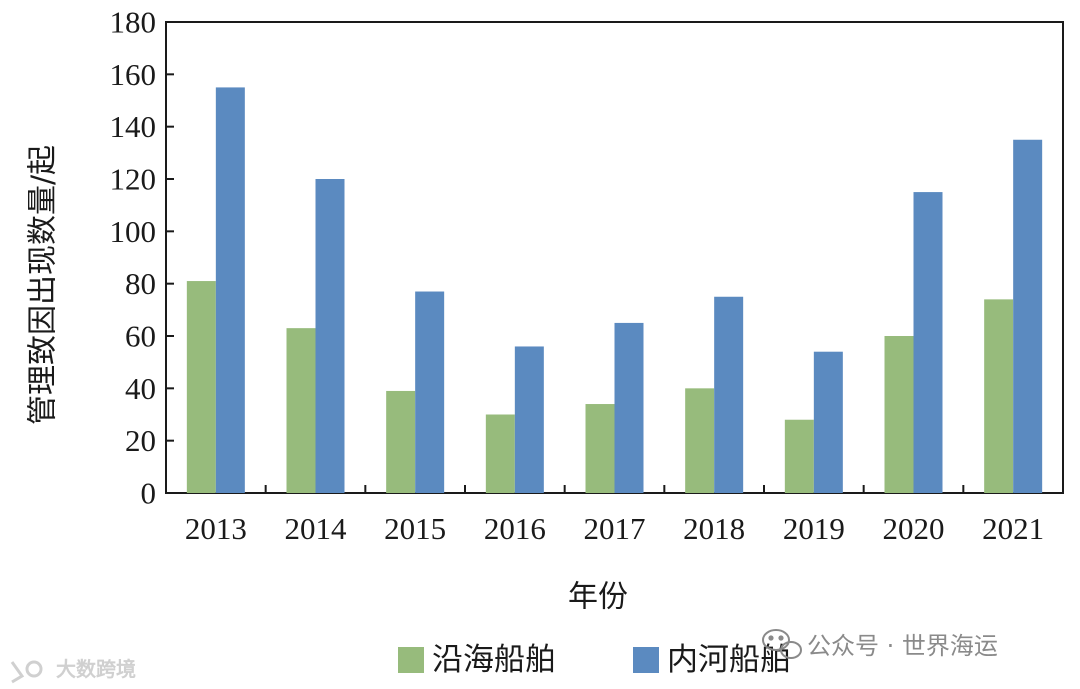 The height and width of the screenshot is (689, 1080). Describe the element at coordinates (914, 528) in the screenshot. I see `x-tick-label: 2020` at that location.